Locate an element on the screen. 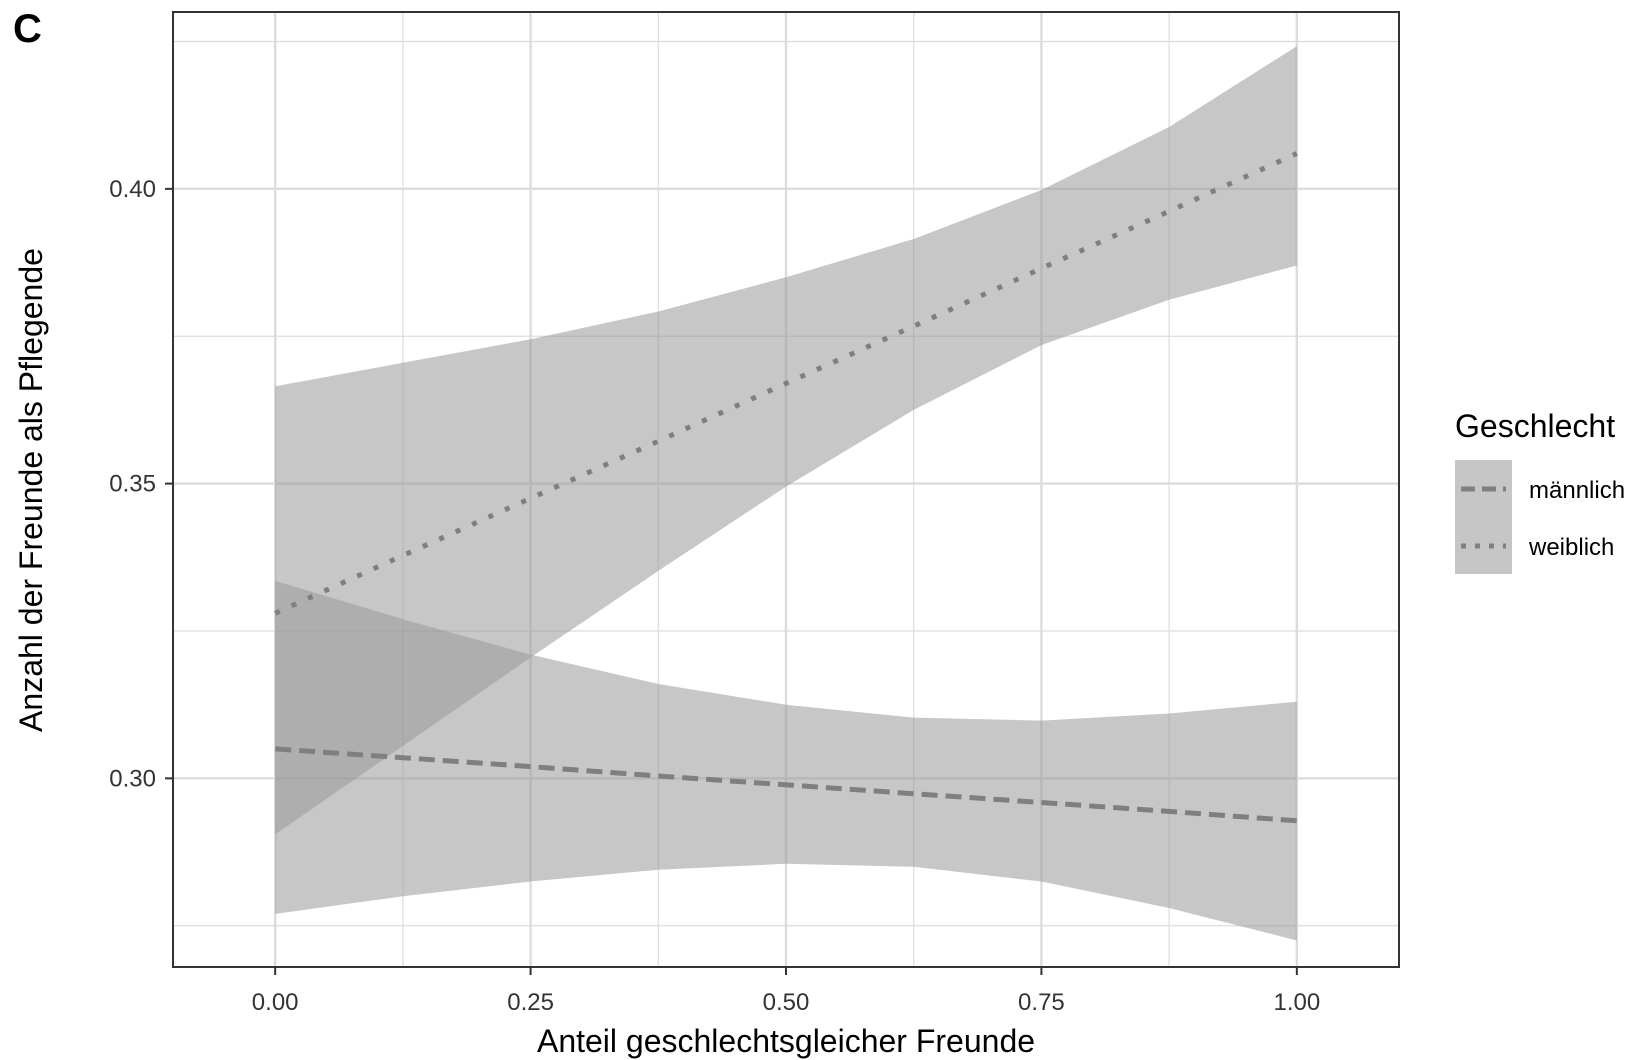 Image resolution: width=1652 pixels, height=1060 pixels. x-tick-label: 0.00 is located at coordinates (275, 1002).